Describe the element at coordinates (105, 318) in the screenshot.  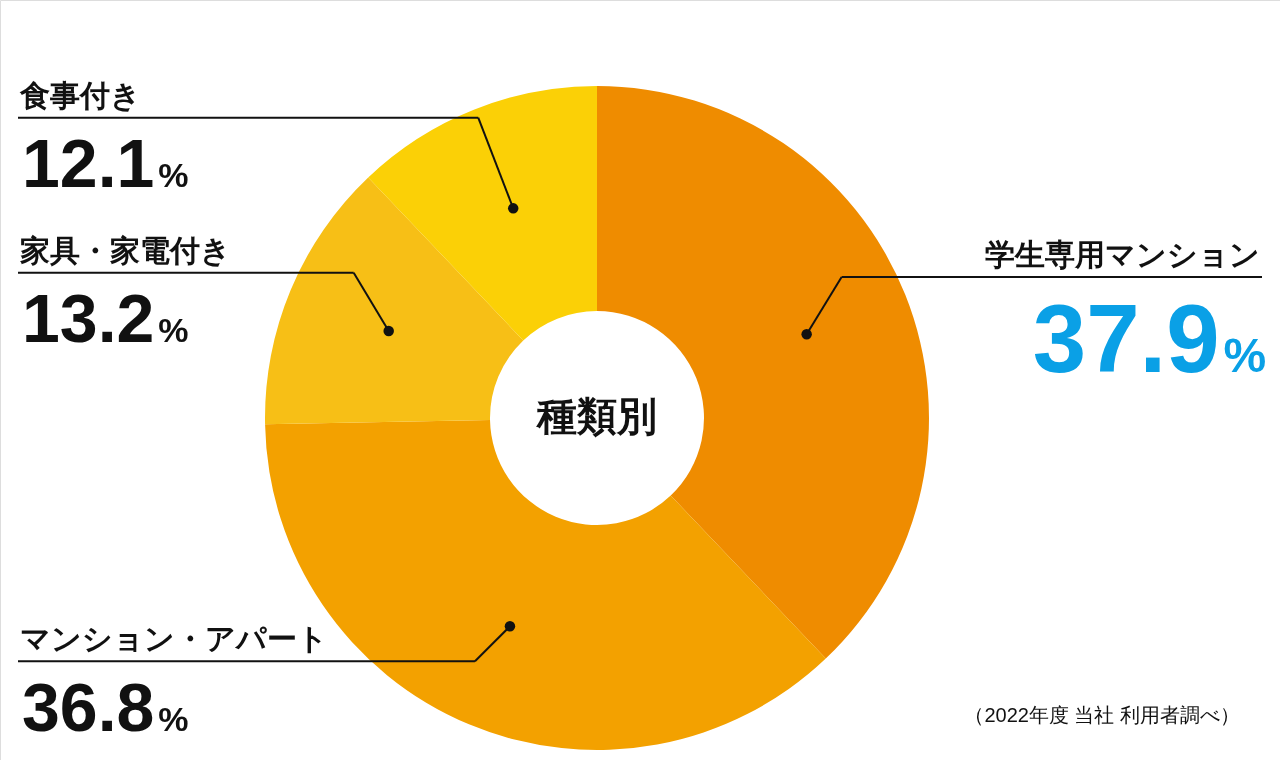
I see `data-label: 13.2%` at that location.